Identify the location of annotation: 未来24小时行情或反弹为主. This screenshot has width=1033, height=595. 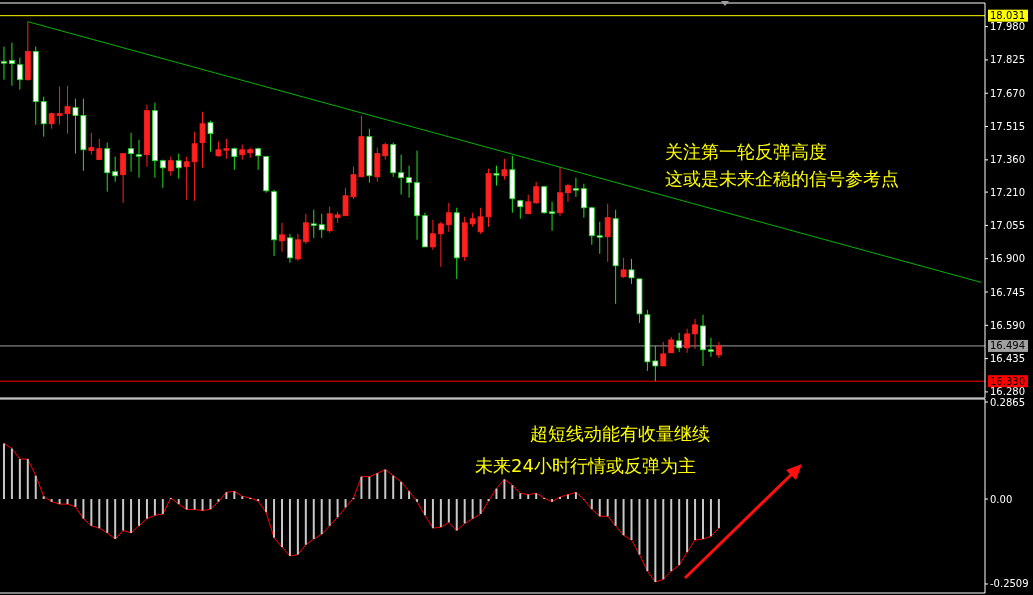
(585, 465).